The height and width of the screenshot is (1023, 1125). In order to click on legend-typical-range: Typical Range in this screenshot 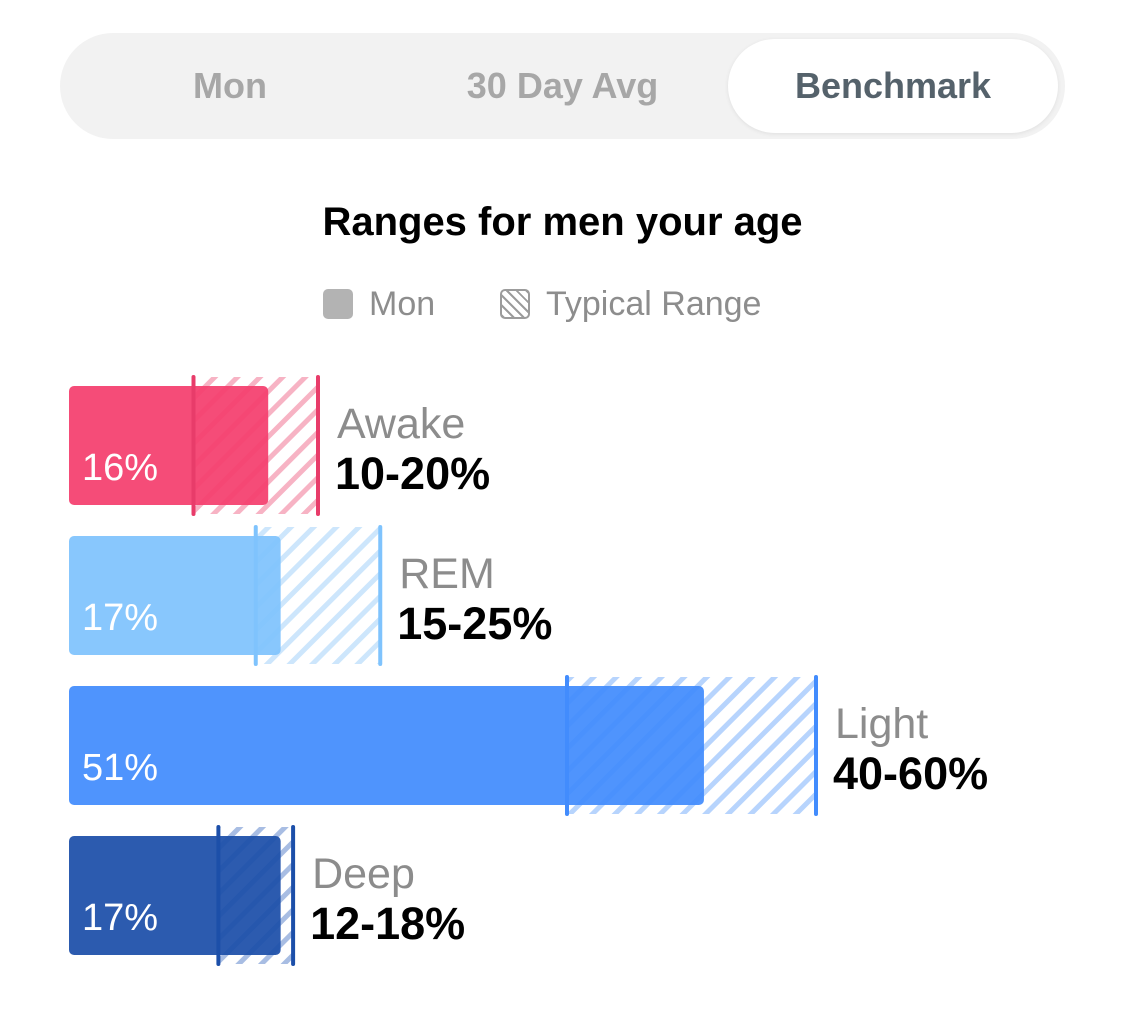, I will do `click(630, 304)`.